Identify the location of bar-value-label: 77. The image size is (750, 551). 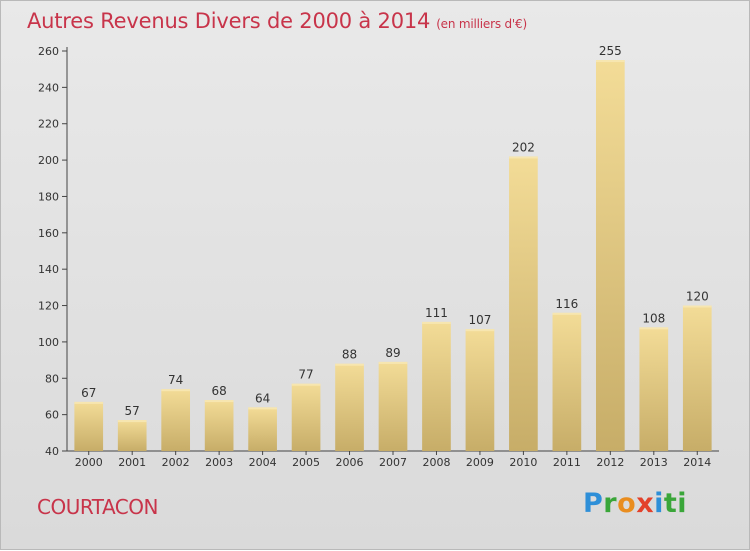
(305, 375).